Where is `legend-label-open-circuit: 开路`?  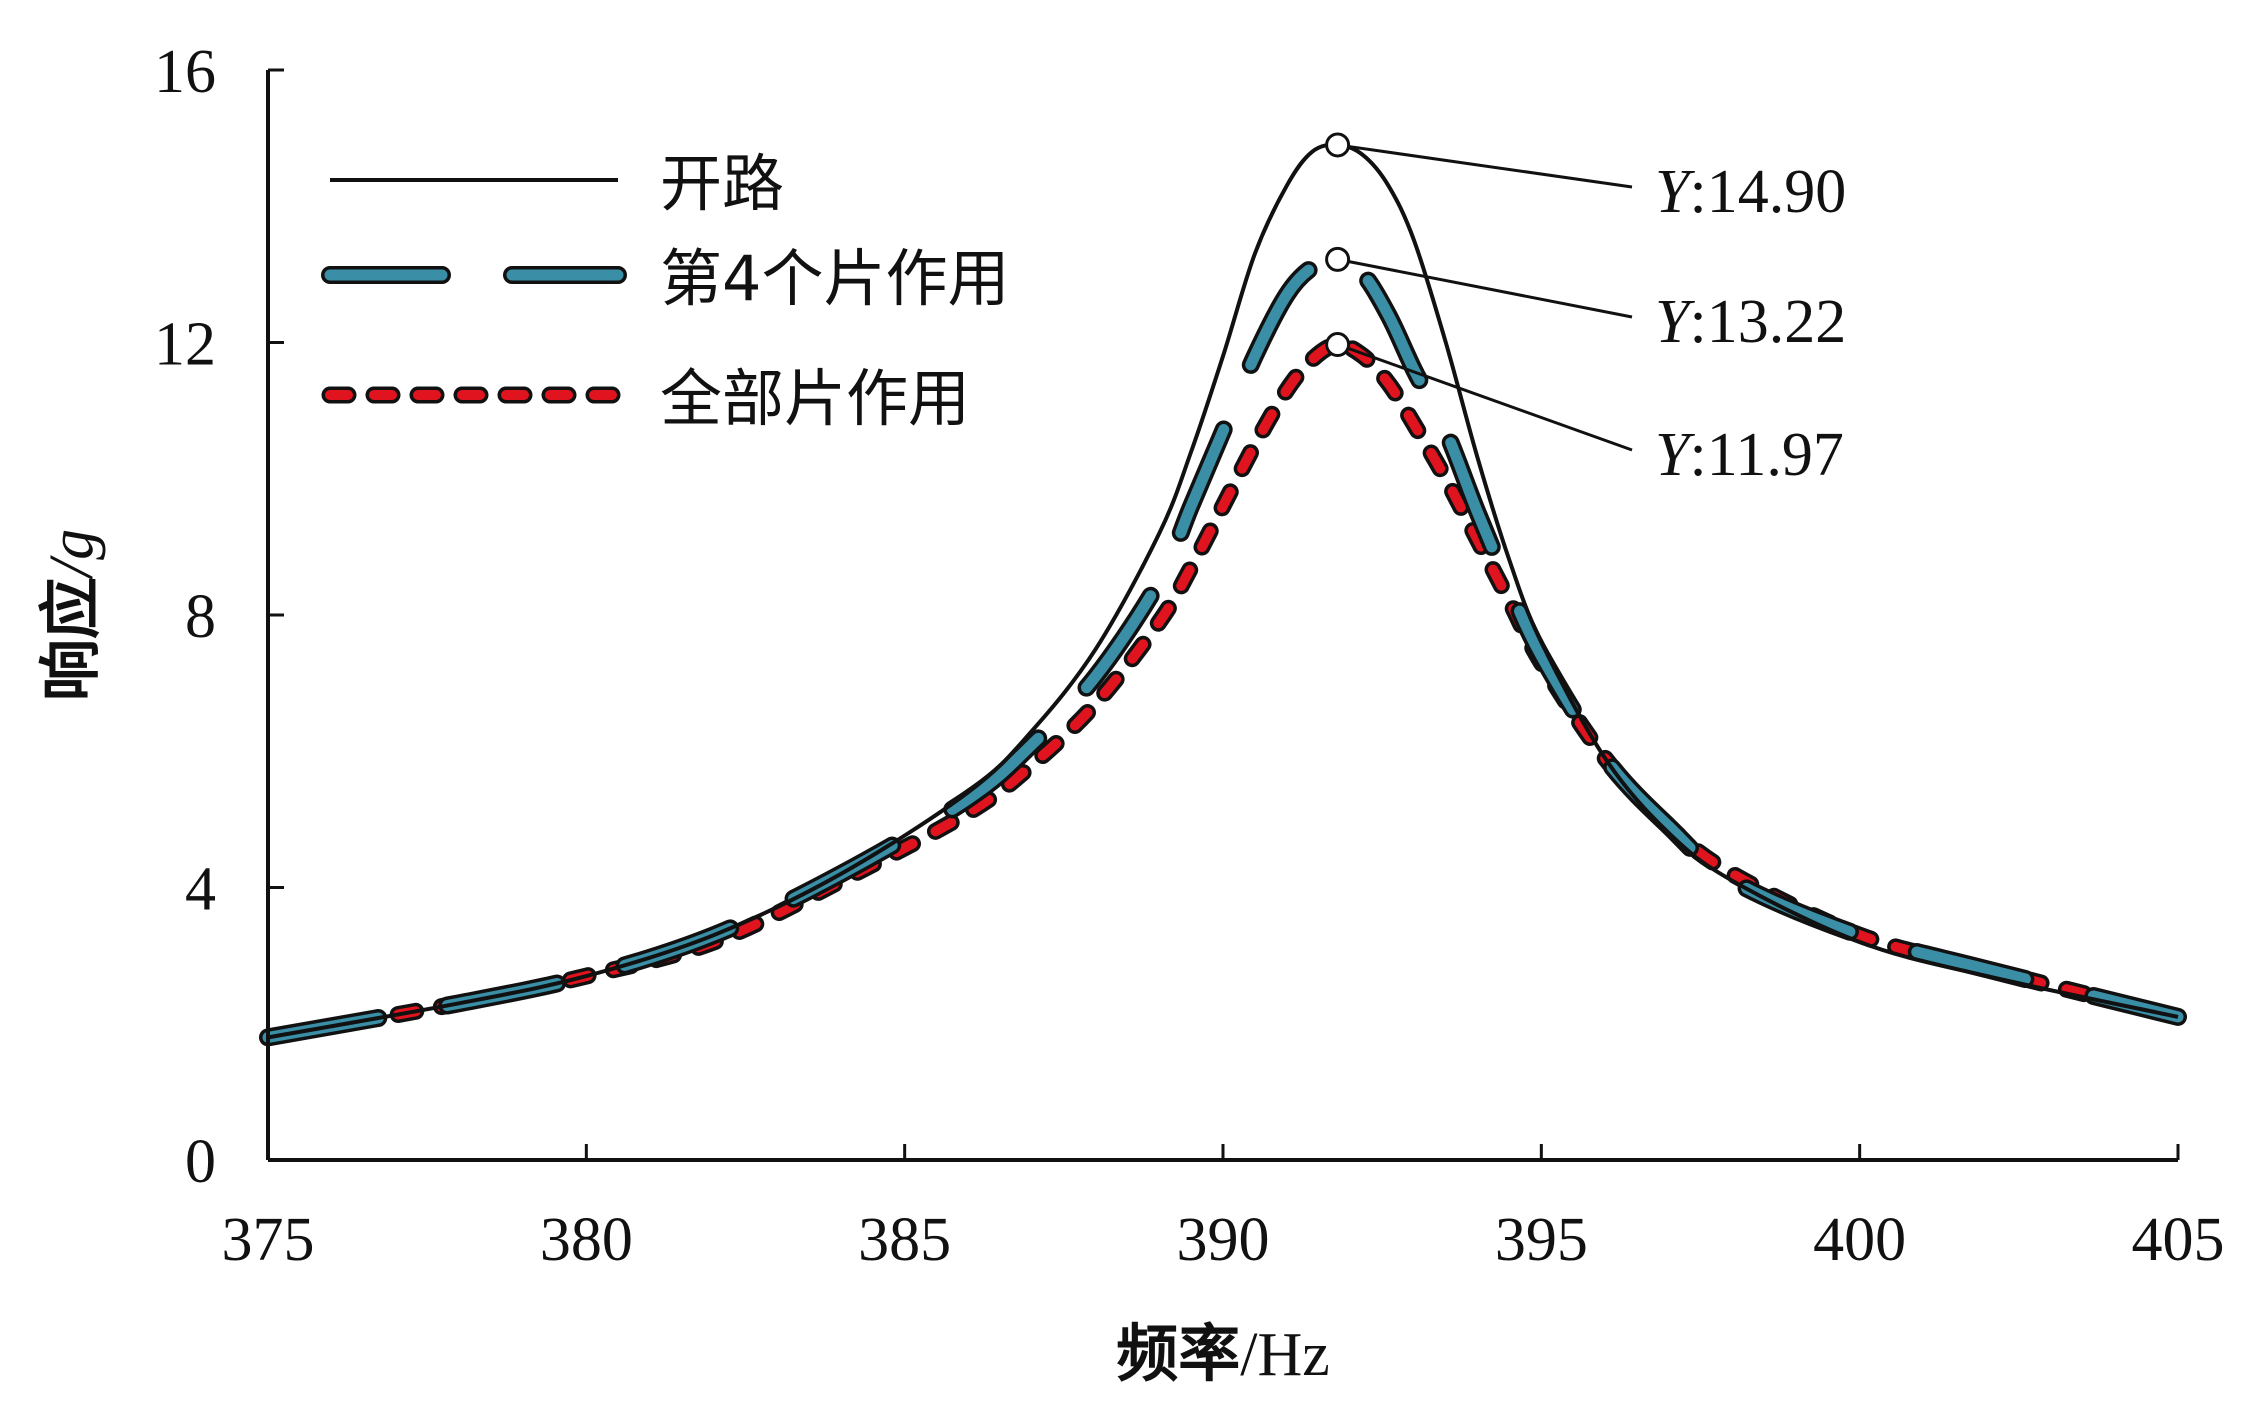 legend-label-open-circuit: 开路 is located at coordinates (722, 183).